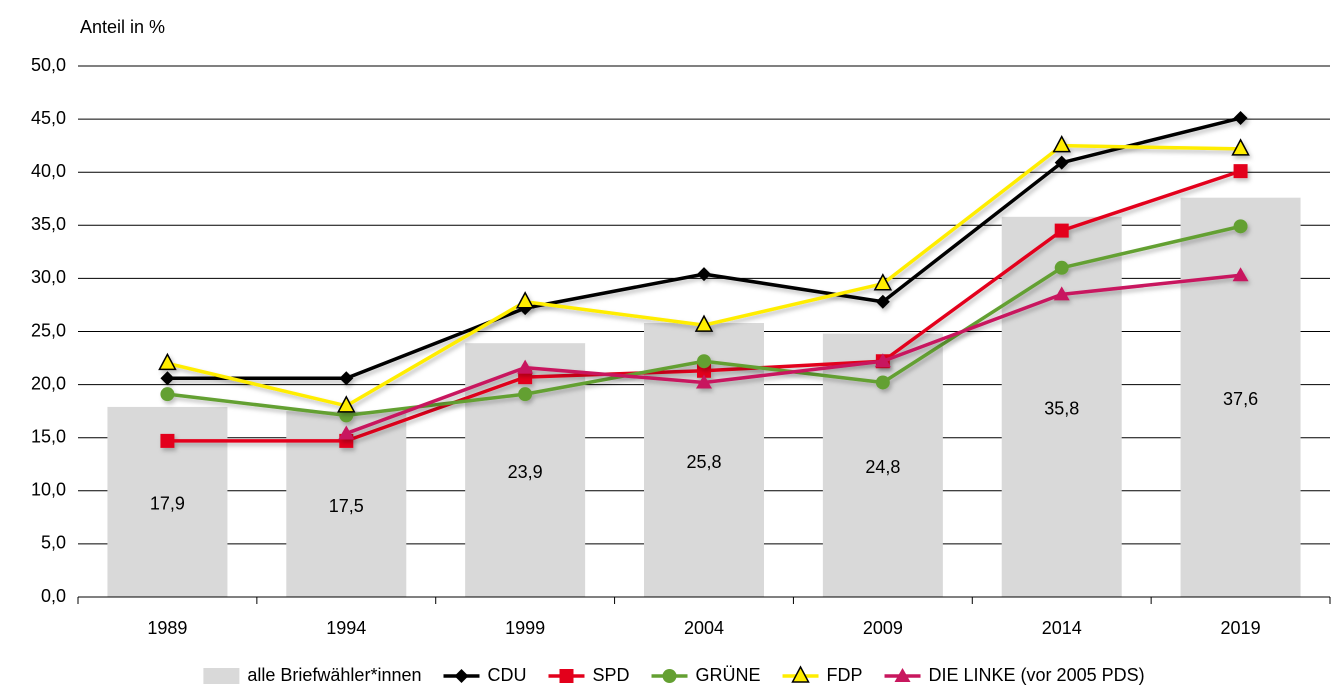  Describe the element at coordinates (48, 224) in the screenshot. I see `y-tick-label: 35,0` at that location.